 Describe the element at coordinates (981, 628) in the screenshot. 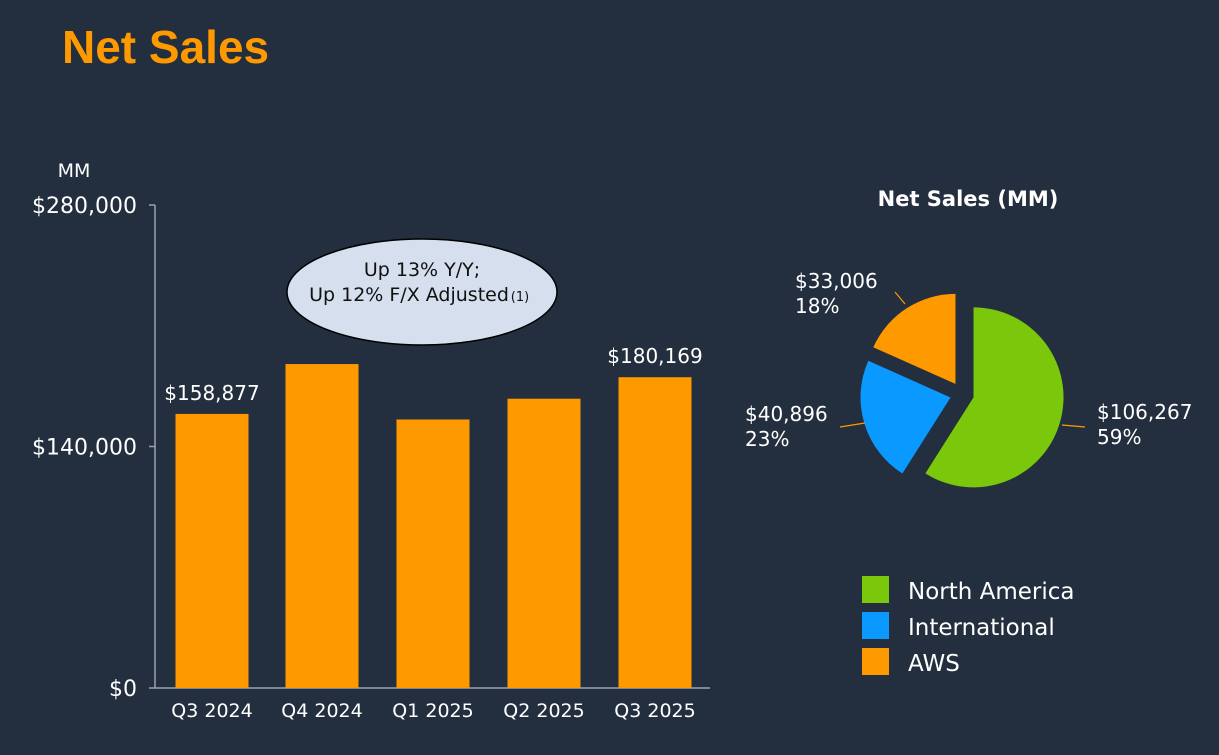

I see `legend-label: International` at that location.